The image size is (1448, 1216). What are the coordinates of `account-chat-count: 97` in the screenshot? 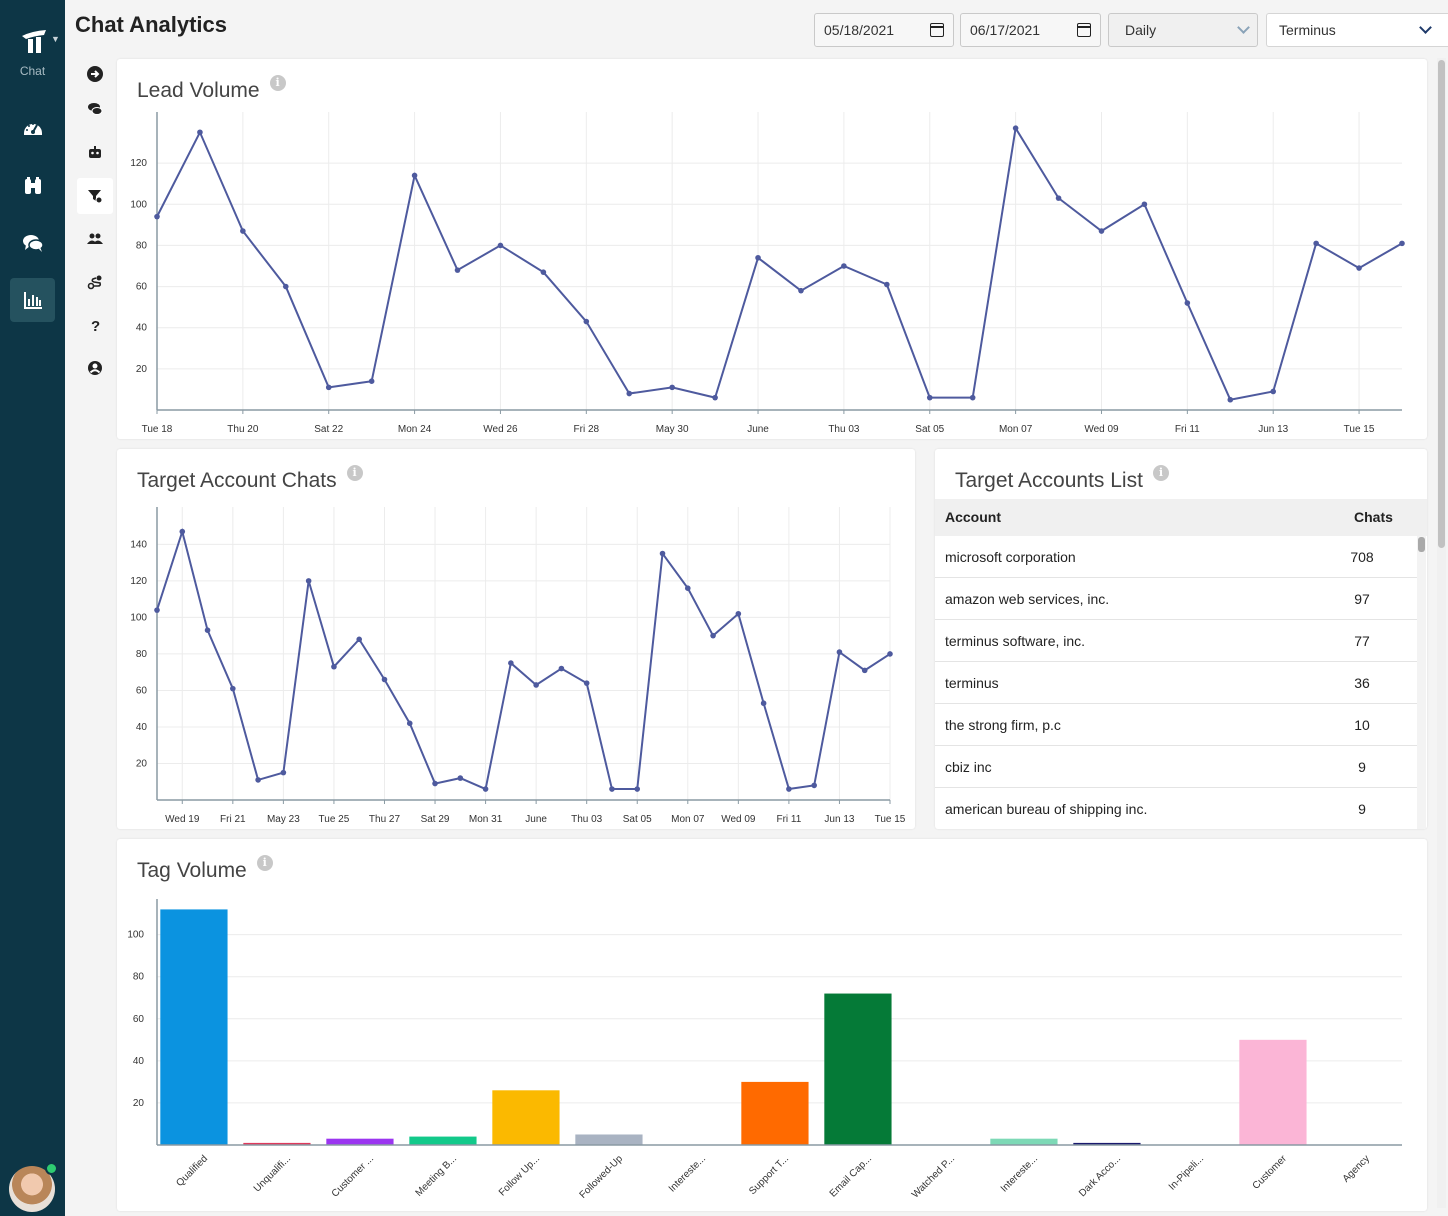 It's located at (1362, 599).